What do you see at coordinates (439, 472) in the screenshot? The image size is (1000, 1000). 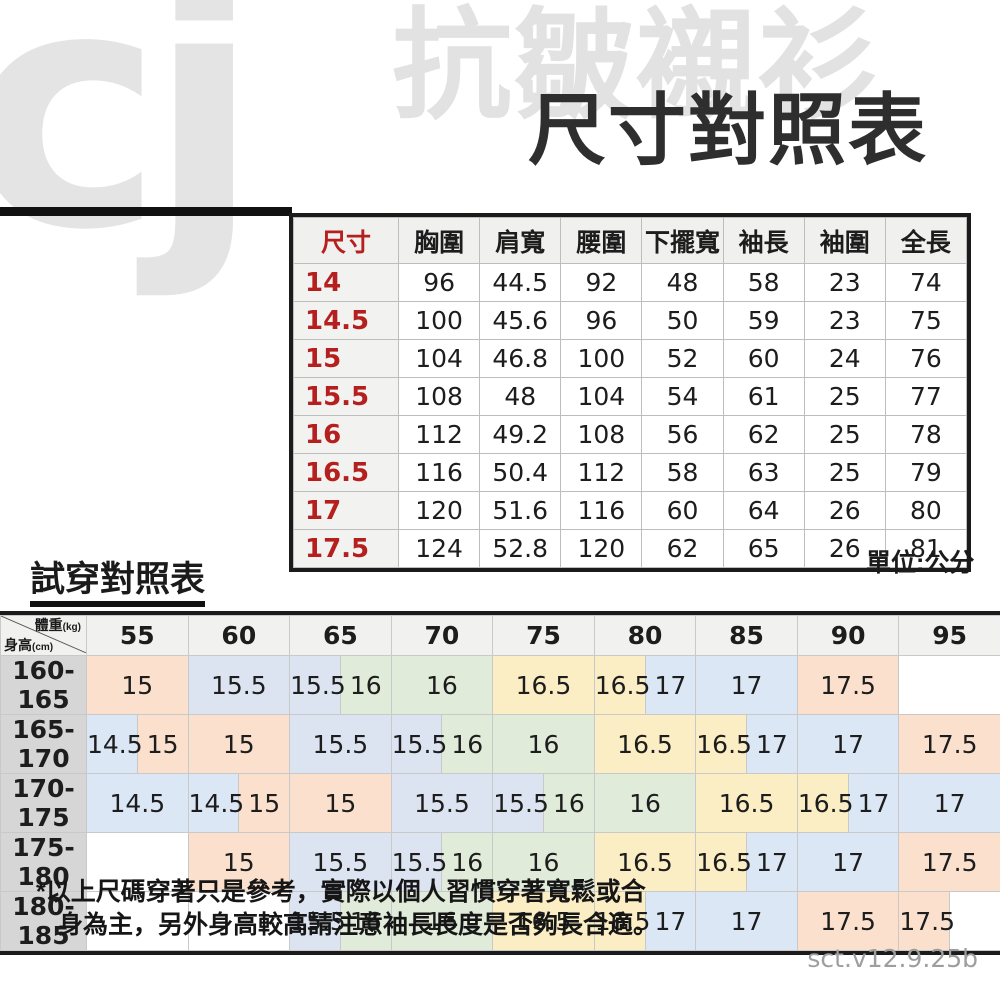 I see `measurement-cell: 116` at bounding box center [439, 472].